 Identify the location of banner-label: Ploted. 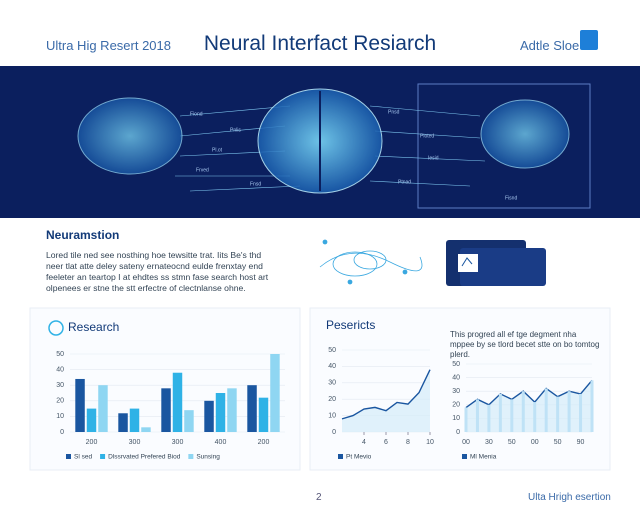
(427, 136).